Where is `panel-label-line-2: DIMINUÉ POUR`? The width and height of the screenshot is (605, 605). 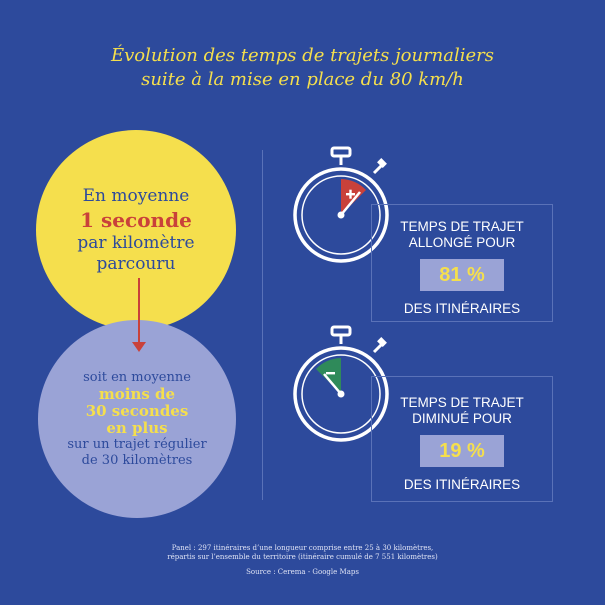 panel-label-line-2: DIMINUÉ POUR is located at coordinates (462, 418).